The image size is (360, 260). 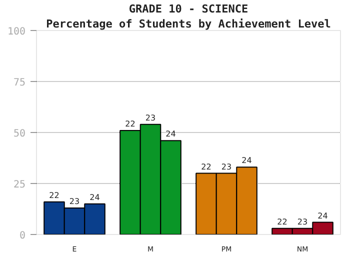 What do you see at coordinates (74, 201) in the screenshot?
I see `series-label: 23` at bounding box center [74, 201].